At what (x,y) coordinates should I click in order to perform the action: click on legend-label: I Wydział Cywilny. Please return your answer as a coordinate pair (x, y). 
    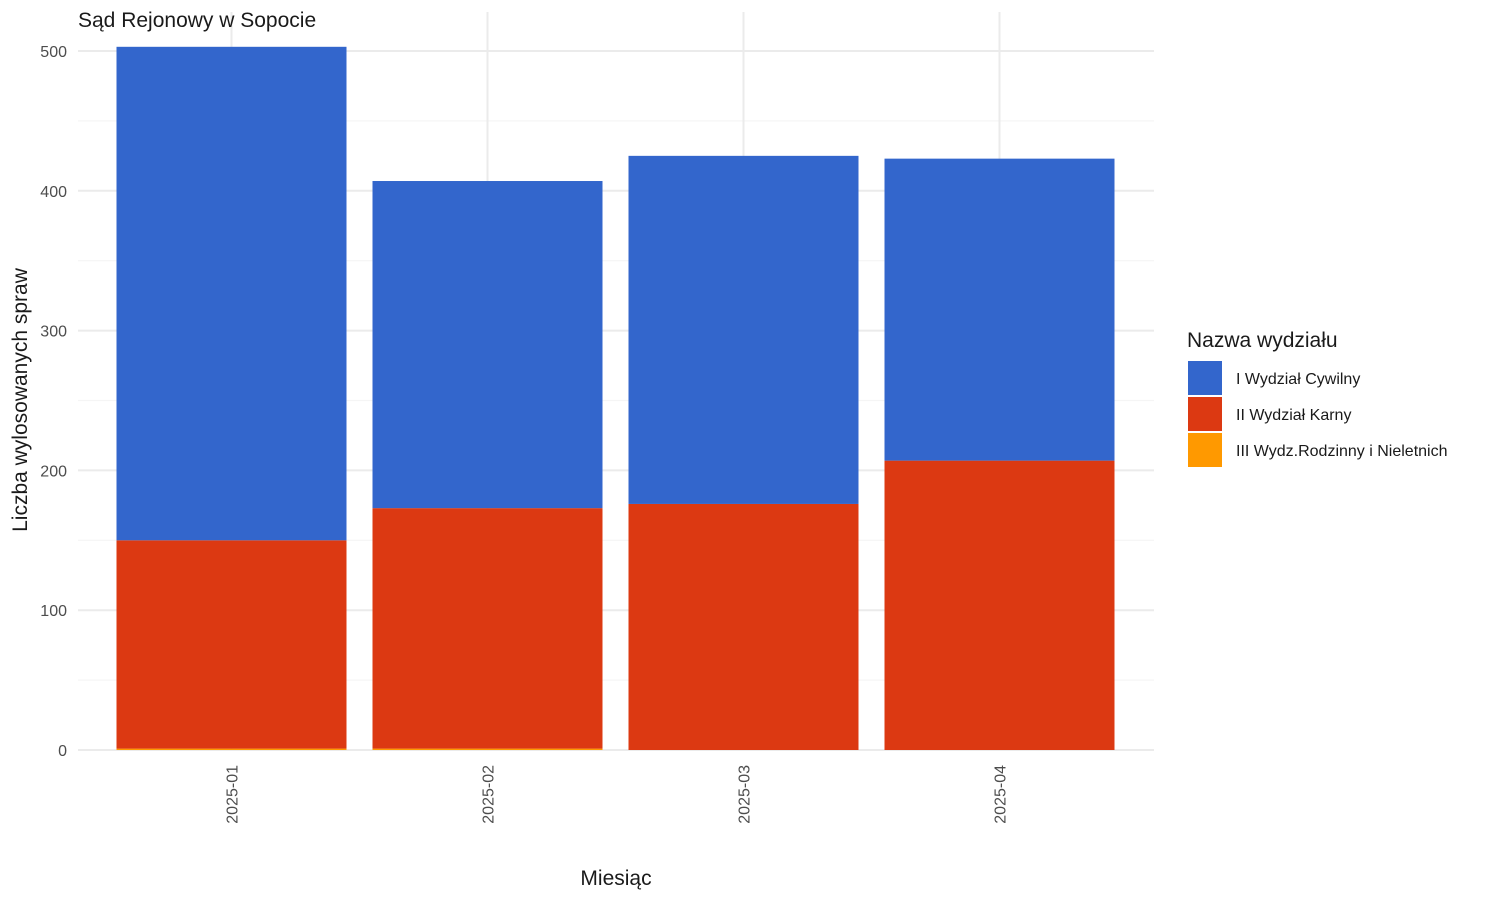
    Looking at the image, I should click on (1298, 379).